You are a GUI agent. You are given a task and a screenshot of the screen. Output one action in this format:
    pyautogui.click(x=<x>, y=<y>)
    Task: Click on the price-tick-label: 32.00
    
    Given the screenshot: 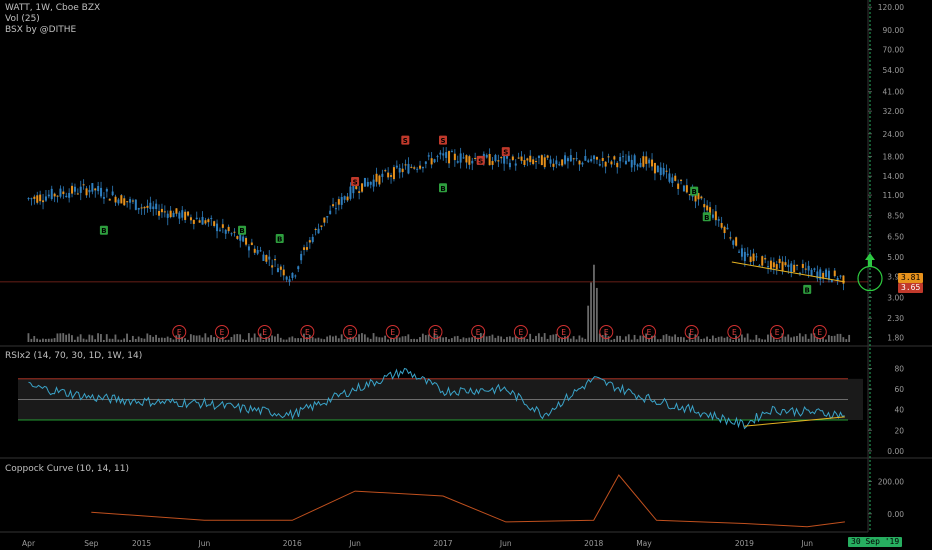 What is the action you would take?
    pyautogui.click(x=894, y=111)
    